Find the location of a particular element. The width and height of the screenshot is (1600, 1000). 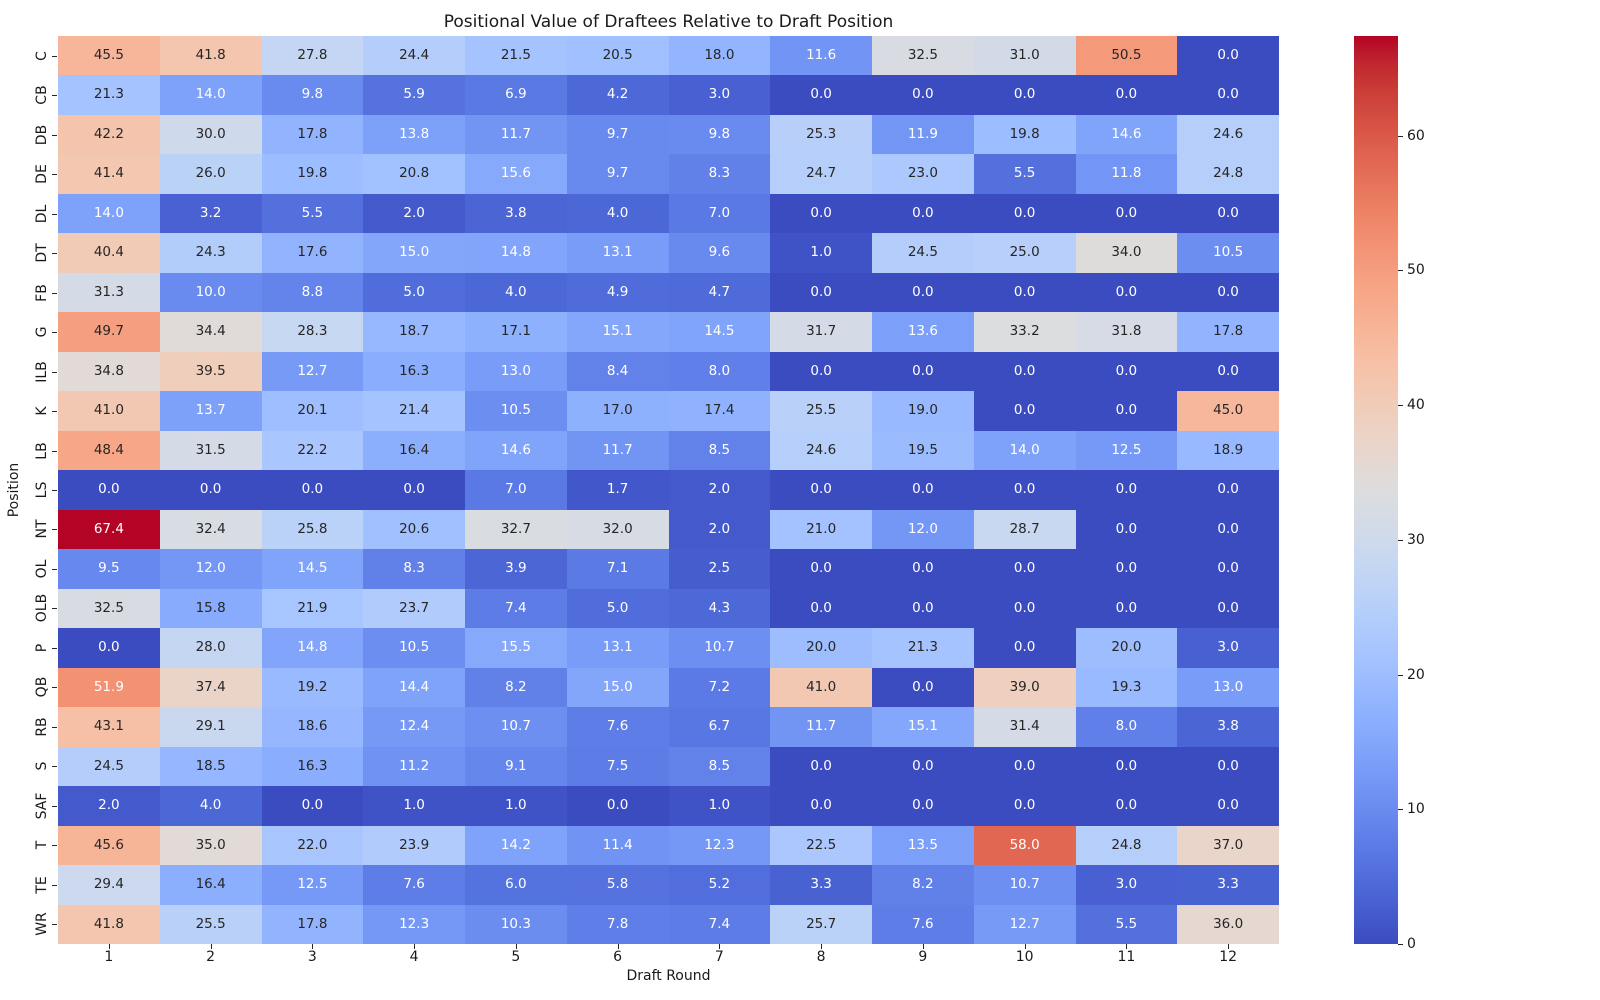

colorbar-tick-mark is located at coordinates (1400, 810).